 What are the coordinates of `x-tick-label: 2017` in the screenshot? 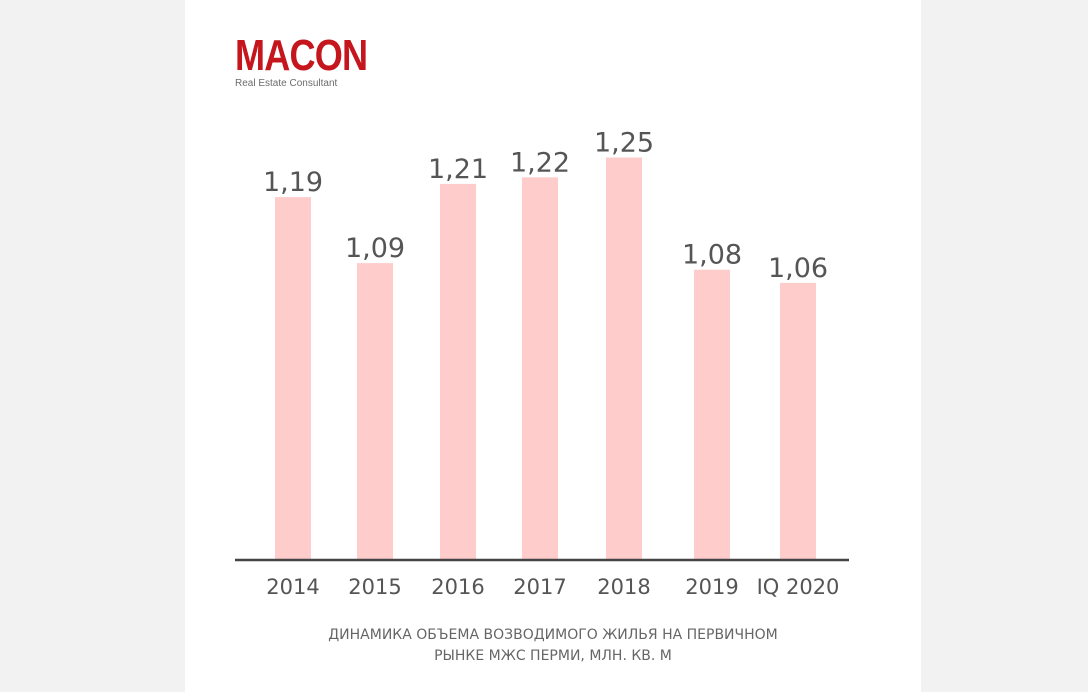 It's located at (539, 587).